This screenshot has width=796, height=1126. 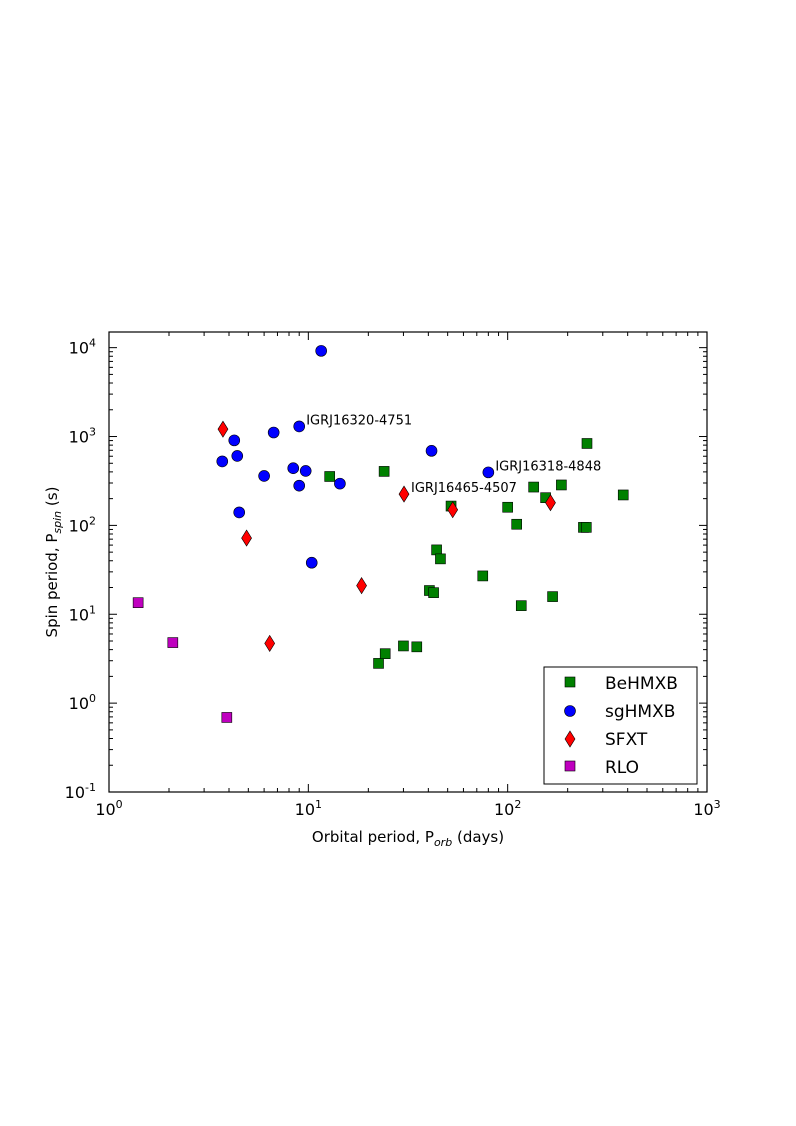 I want to click on x-tick-label: 10², so click(x=507, y=808).